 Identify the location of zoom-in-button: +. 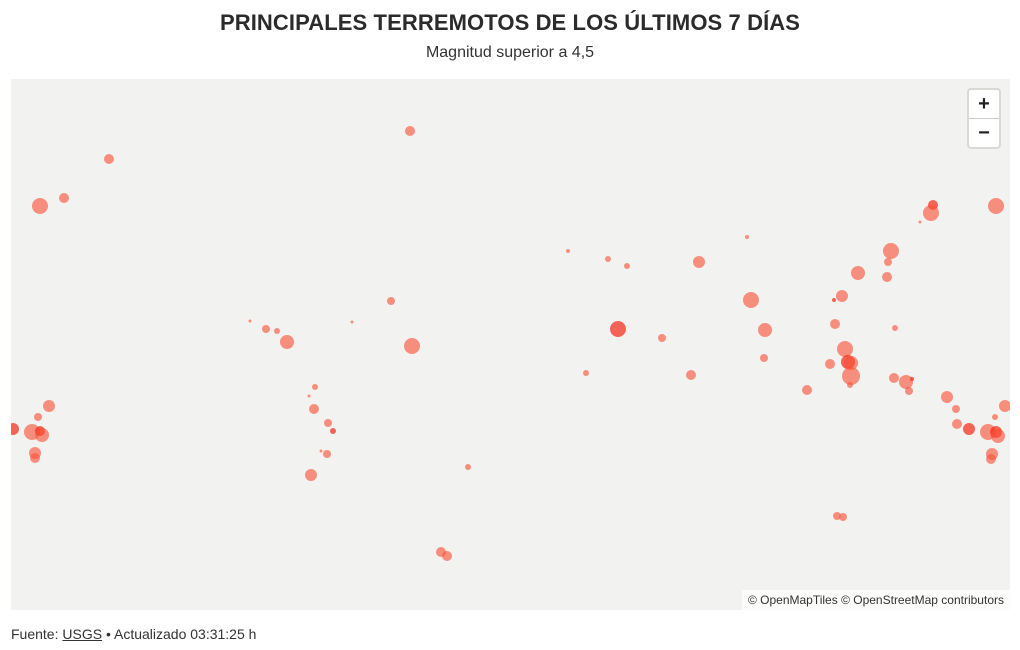
(984, 104).